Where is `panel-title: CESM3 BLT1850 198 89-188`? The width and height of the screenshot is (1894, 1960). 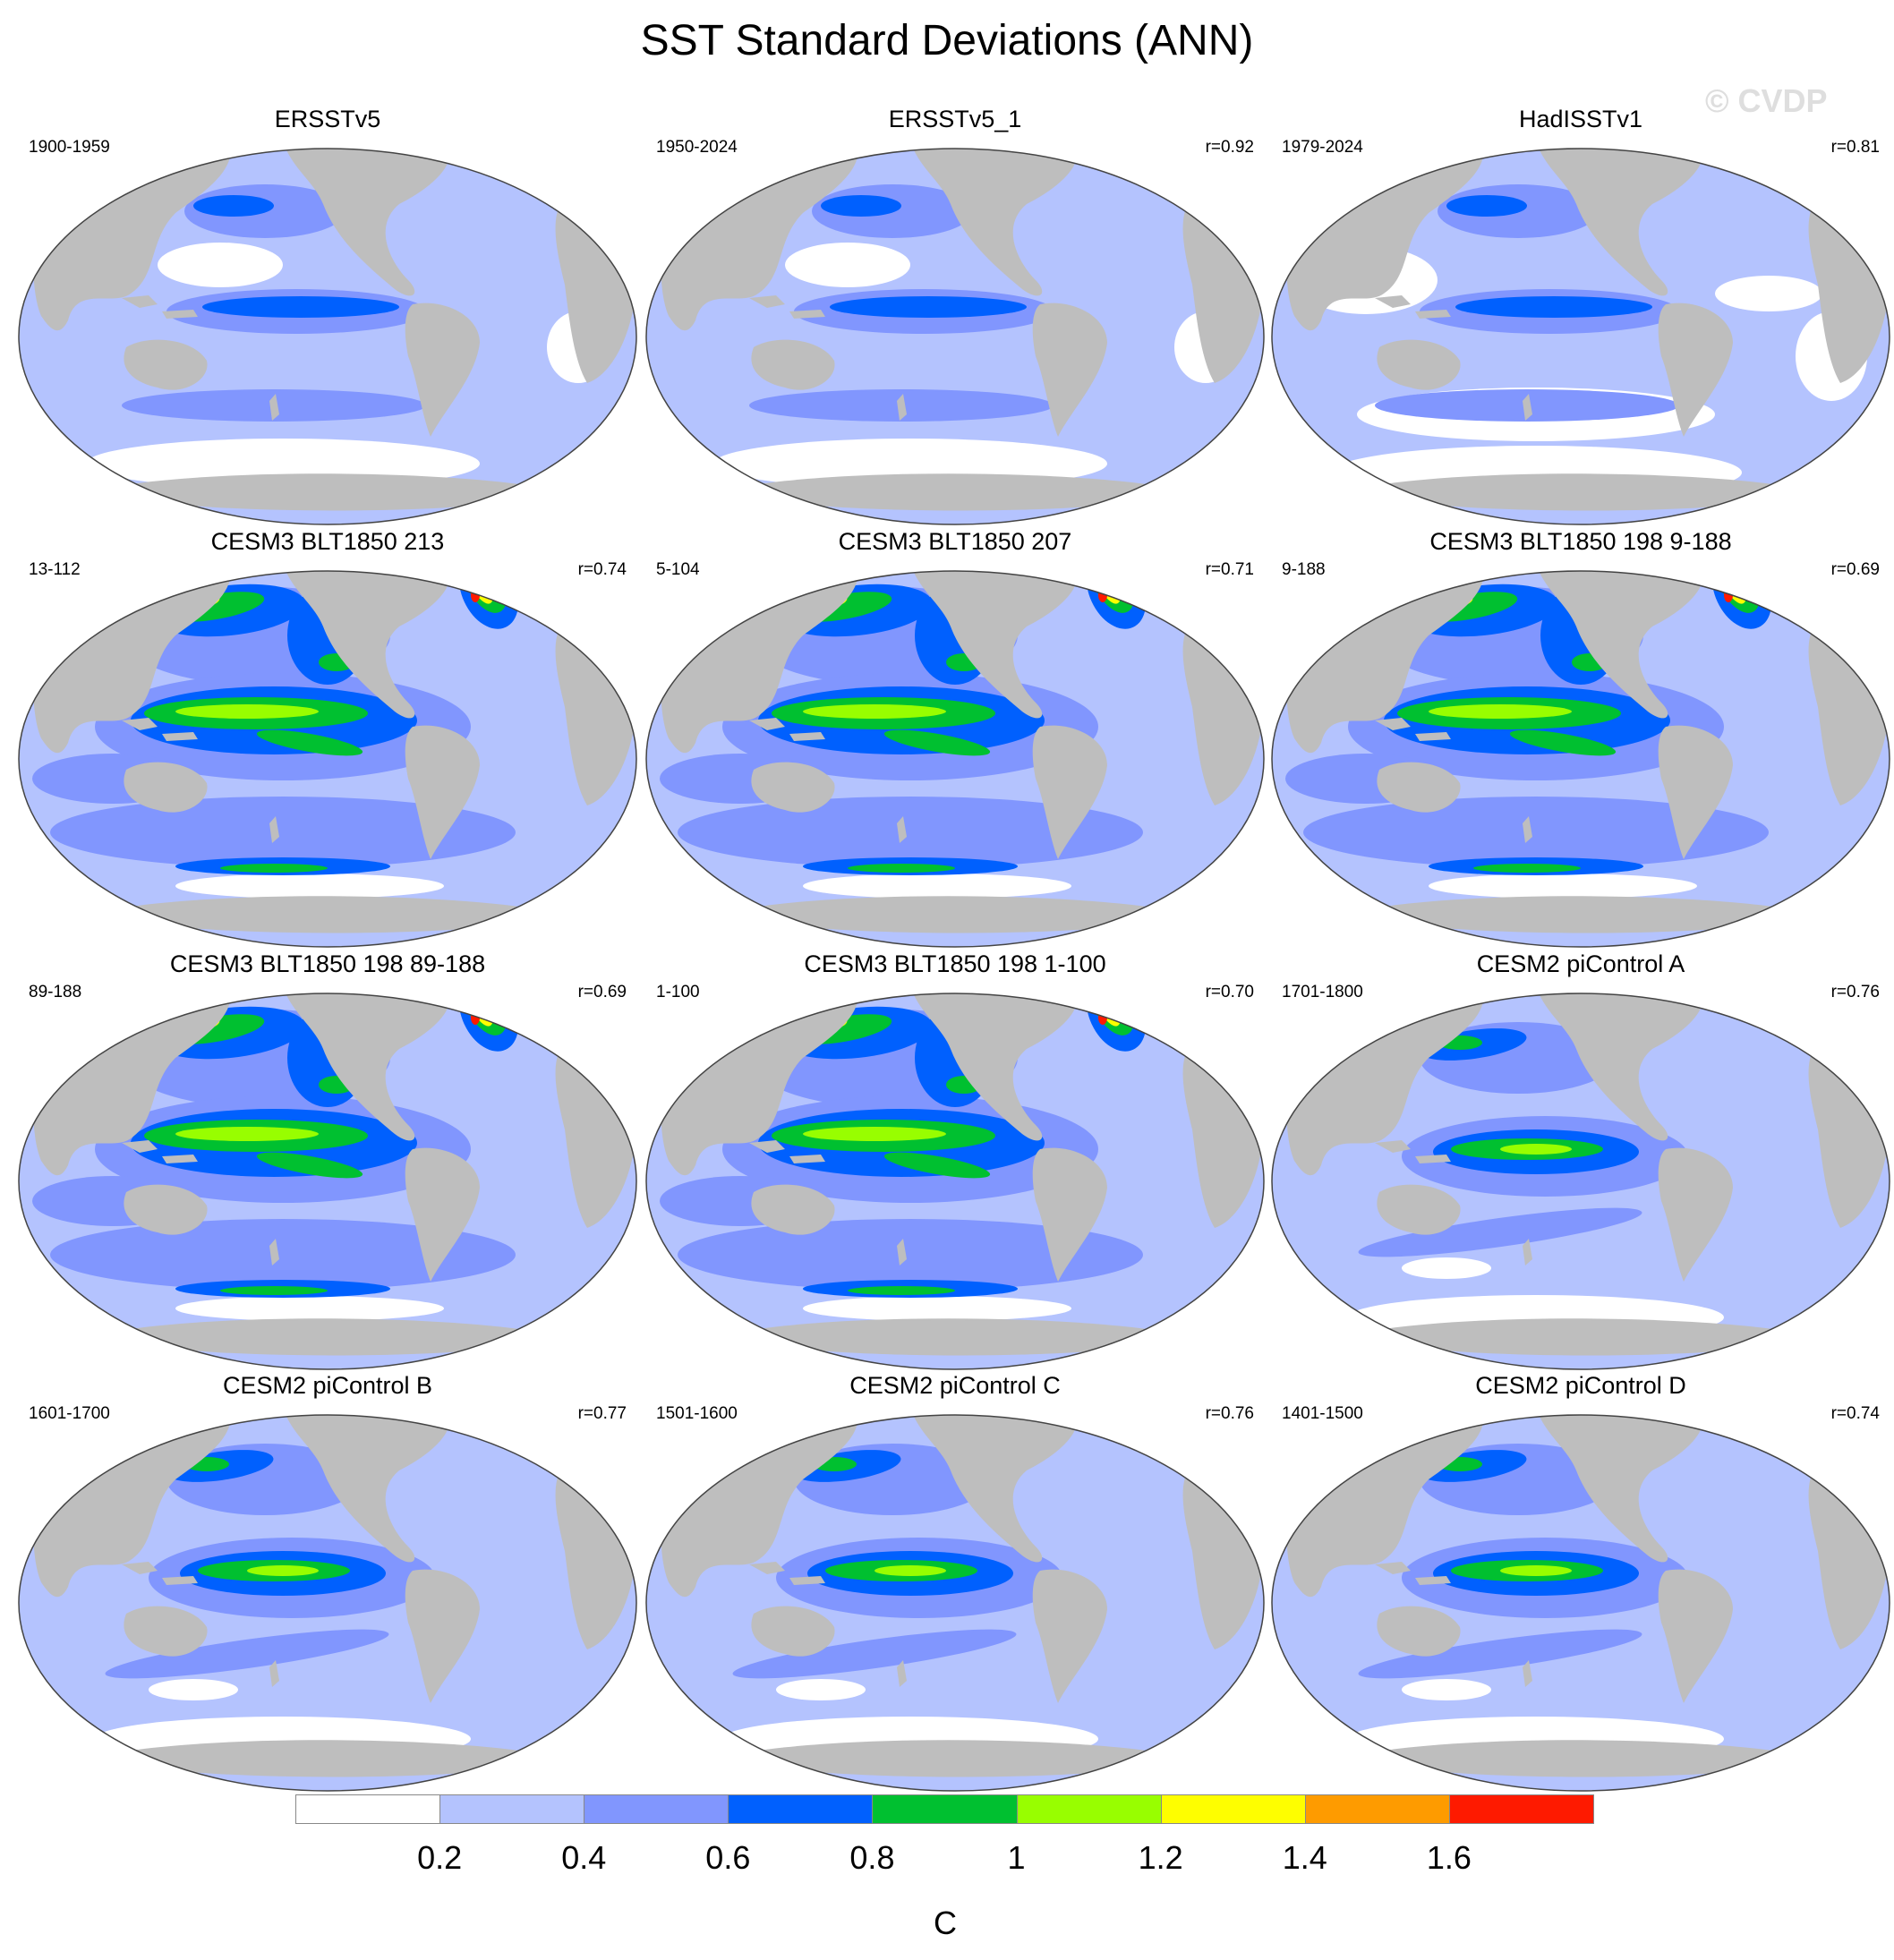
panel-title: CESM3 BLT1850 198 89-188 is located at coordinates (328, 963).